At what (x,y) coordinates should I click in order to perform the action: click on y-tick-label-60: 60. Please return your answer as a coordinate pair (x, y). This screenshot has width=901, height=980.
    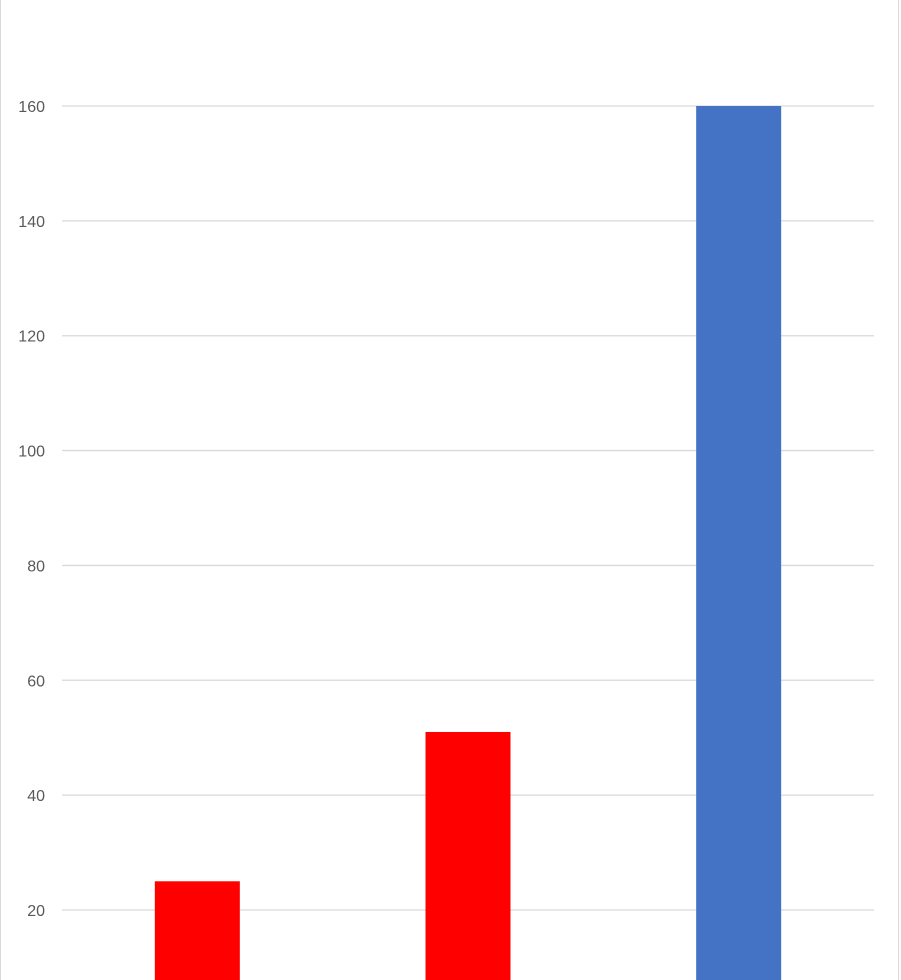
    Looking at the image, I should click on (36, 681).